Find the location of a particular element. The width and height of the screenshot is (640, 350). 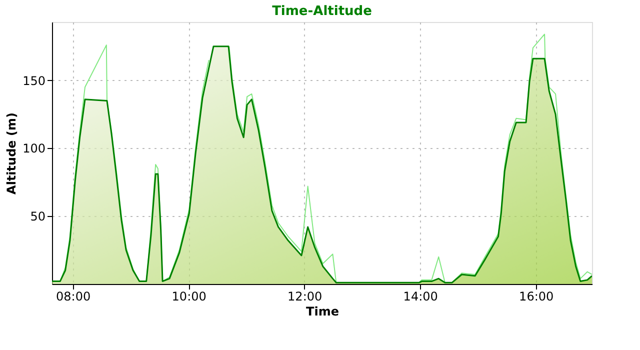

y-tick-label: 150 is located at coordinates (34, 81).